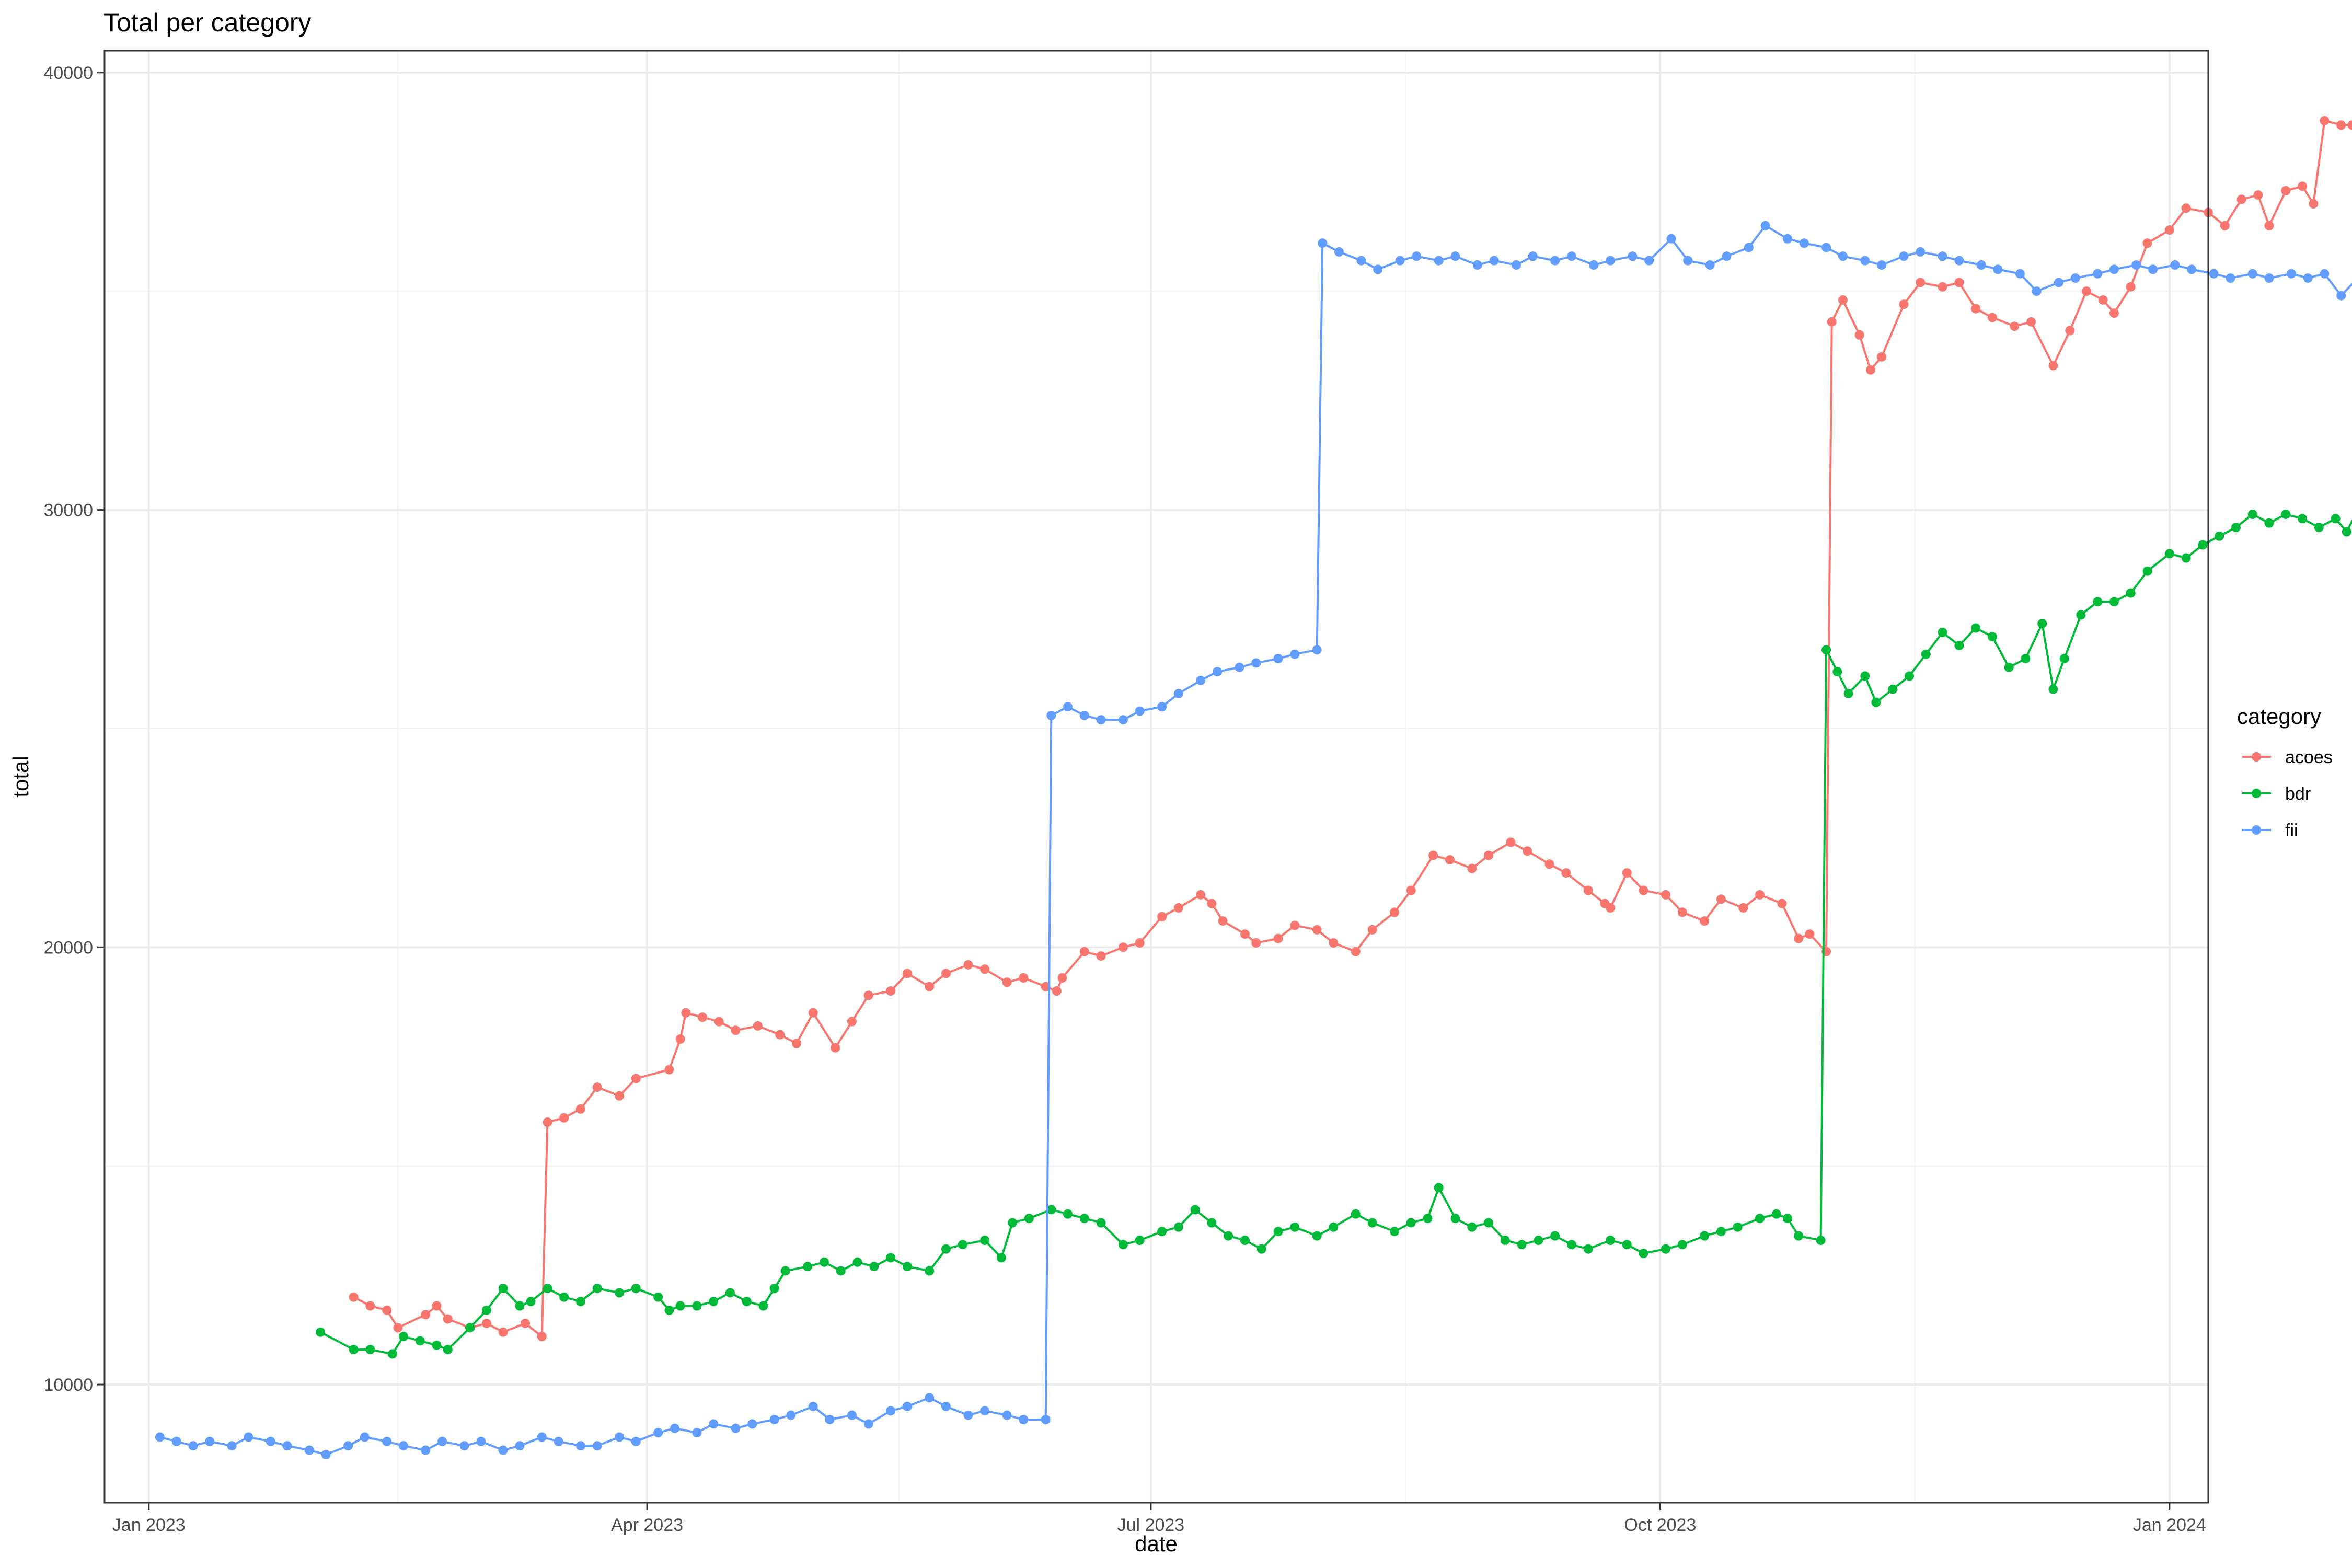 The height and width of the screenshot is (1568, 2352). What do you see at coordinates (68, 73) in the screenshot?
I see `y-tick-label: 40000` at bounding box center [68, 73].